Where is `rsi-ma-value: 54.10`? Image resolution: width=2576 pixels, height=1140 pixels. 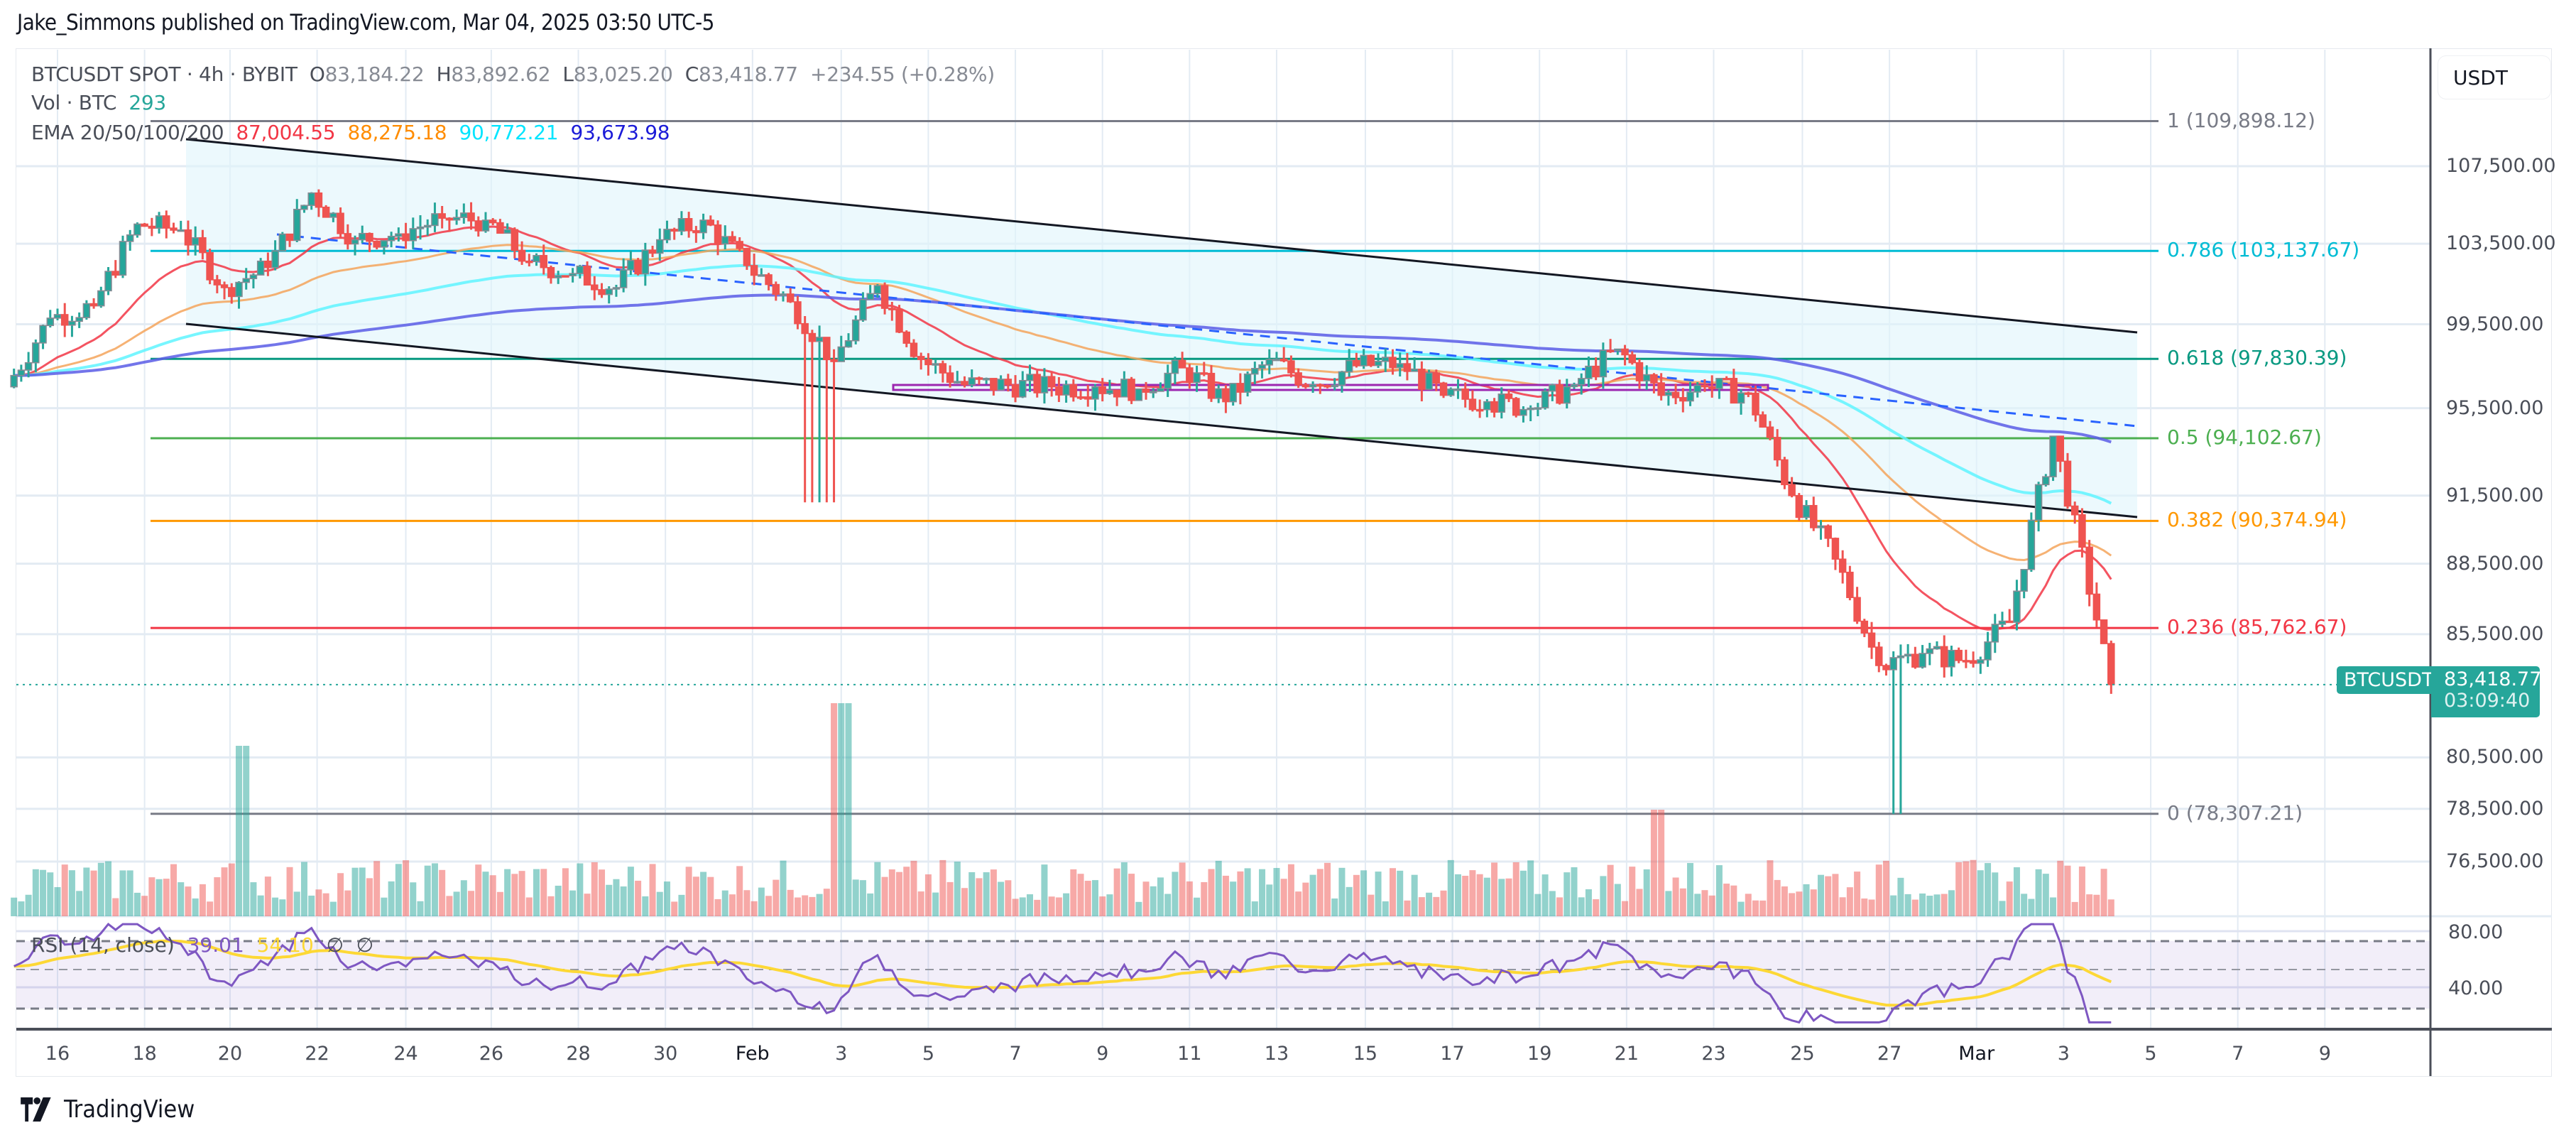 rsi-ma-value: 54.10 is located at coordinates (285, 945).